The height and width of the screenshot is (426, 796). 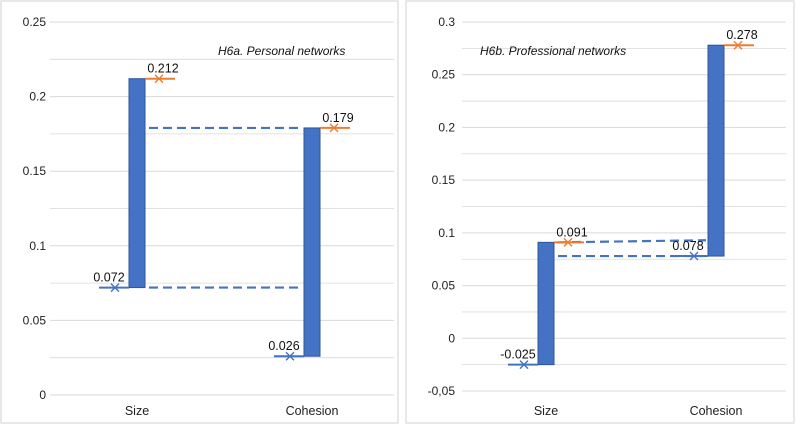 I want to click on data-label-end: 0.212, so click(x=162, y=69).